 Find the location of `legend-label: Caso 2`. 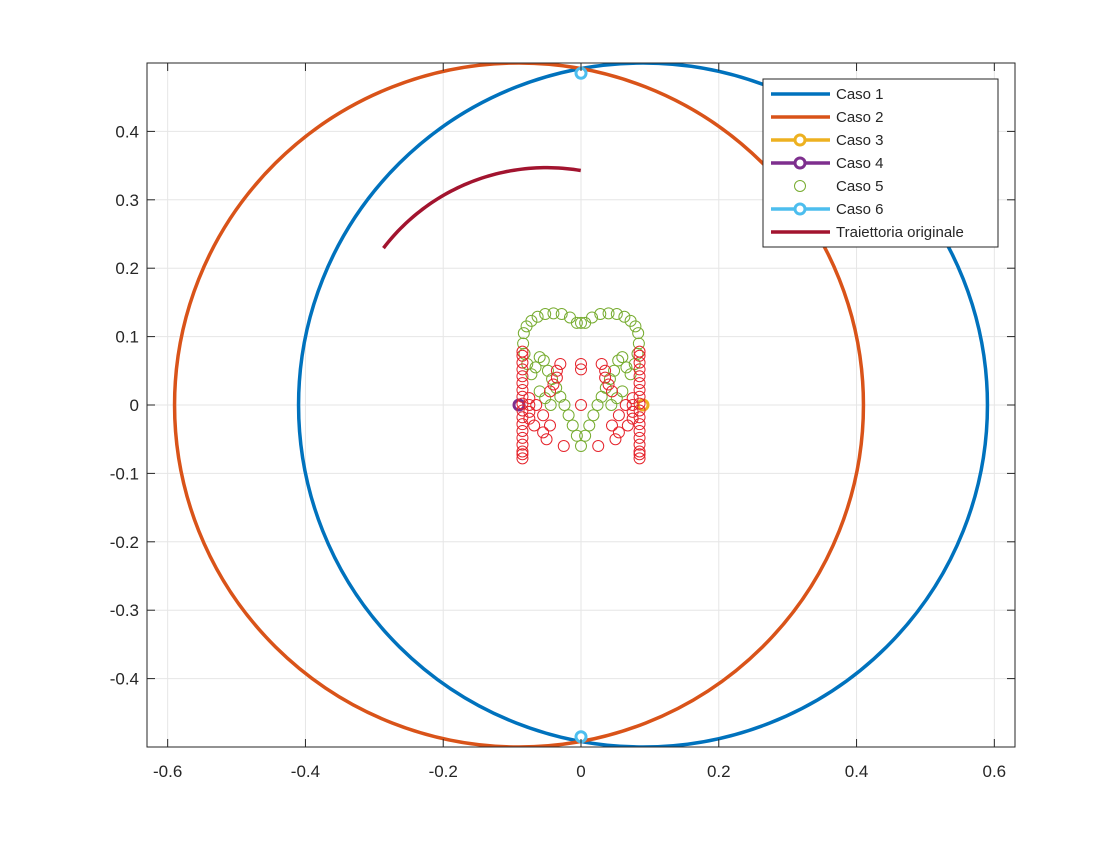

legend-label: Caso 2 is located at coordinates (860, 117).